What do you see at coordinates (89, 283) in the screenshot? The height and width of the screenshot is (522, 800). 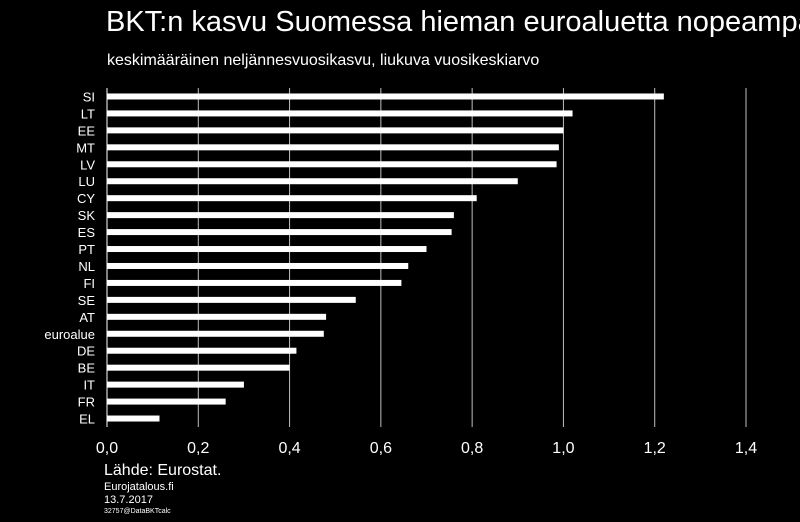 I see `category-label-fi: FI` at bounding box center [89, 283].